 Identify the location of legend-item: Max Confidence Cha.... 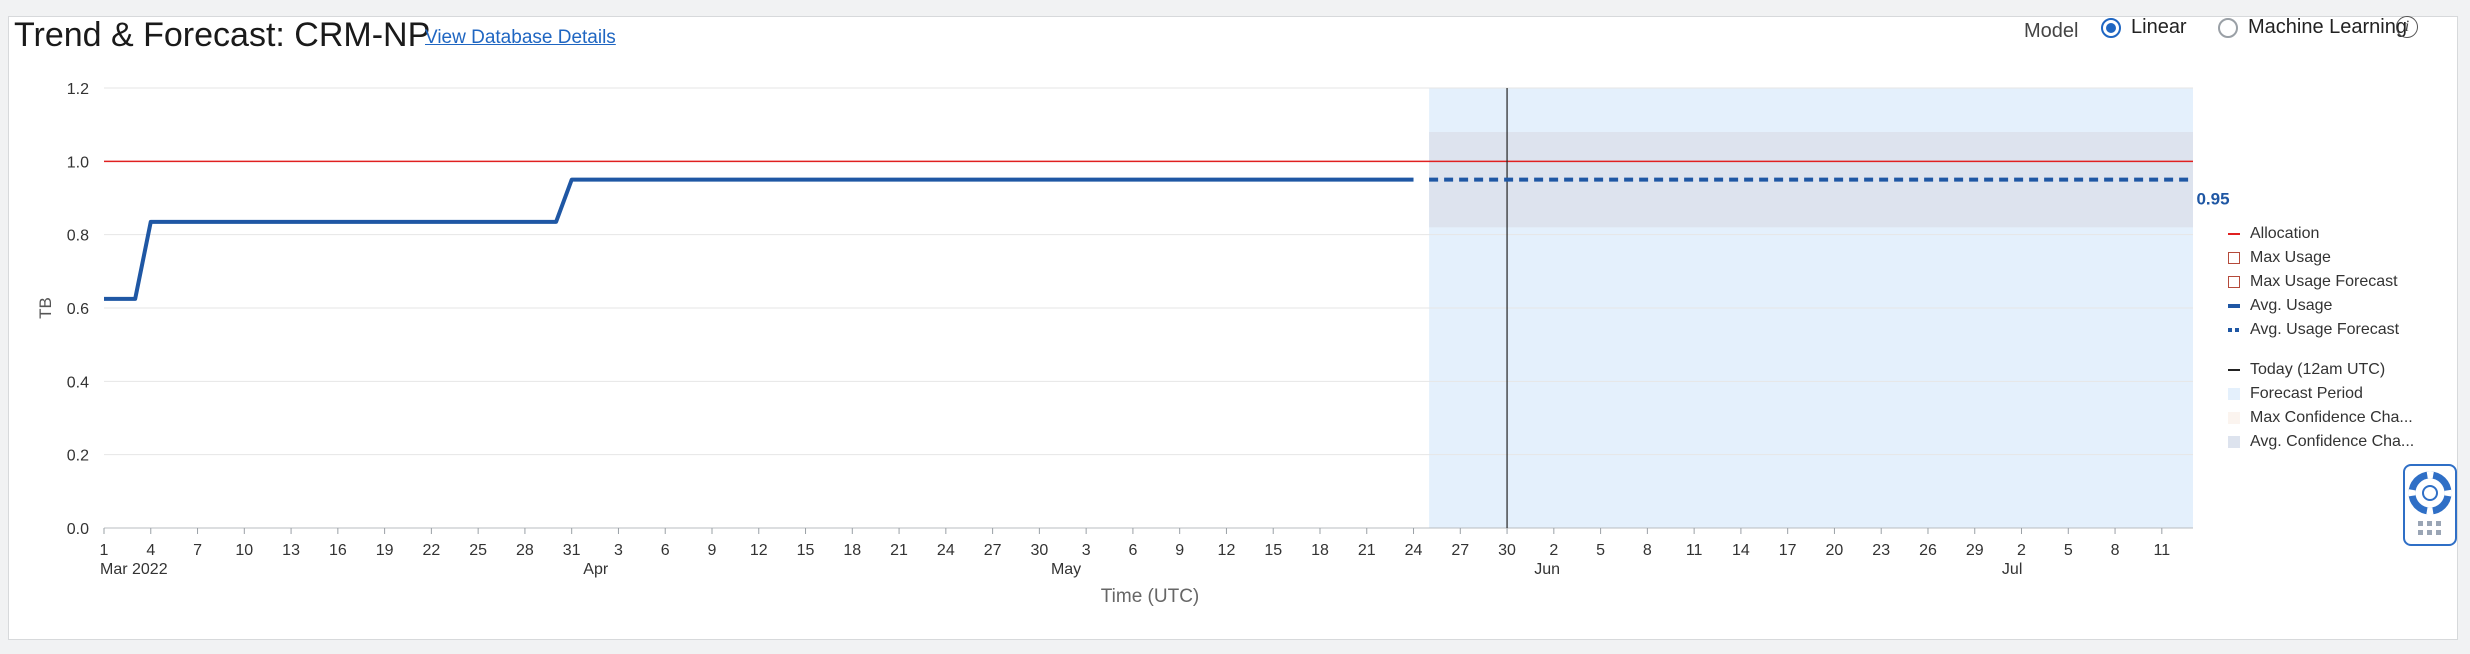
(2333, 418).